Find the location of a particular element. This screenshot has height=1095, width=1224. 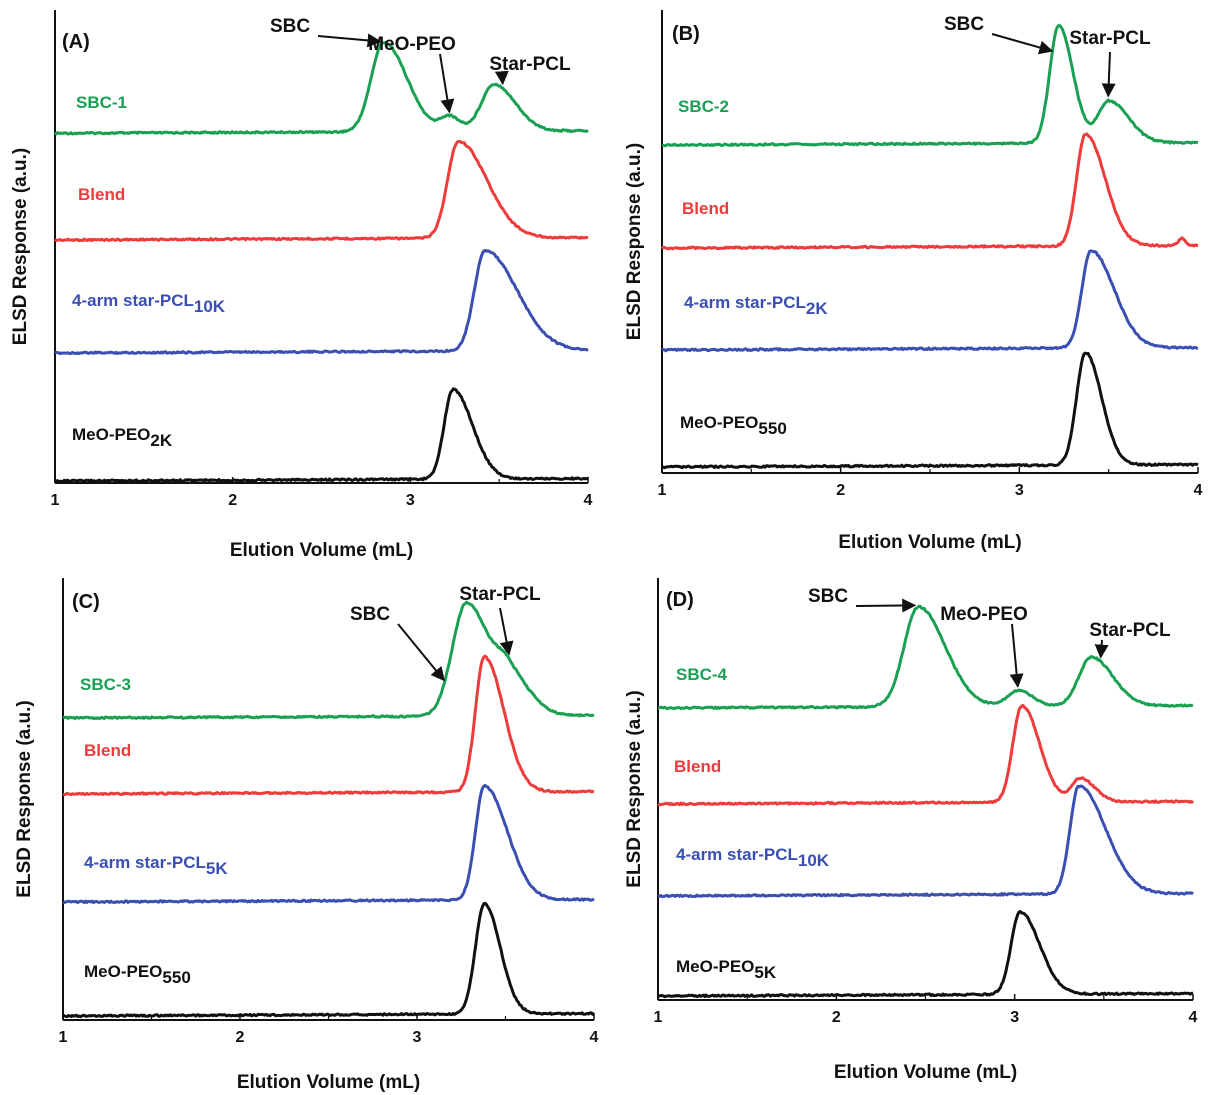

series-line-4-arm-star-pcl-2k is located at coordinates (930, 301).